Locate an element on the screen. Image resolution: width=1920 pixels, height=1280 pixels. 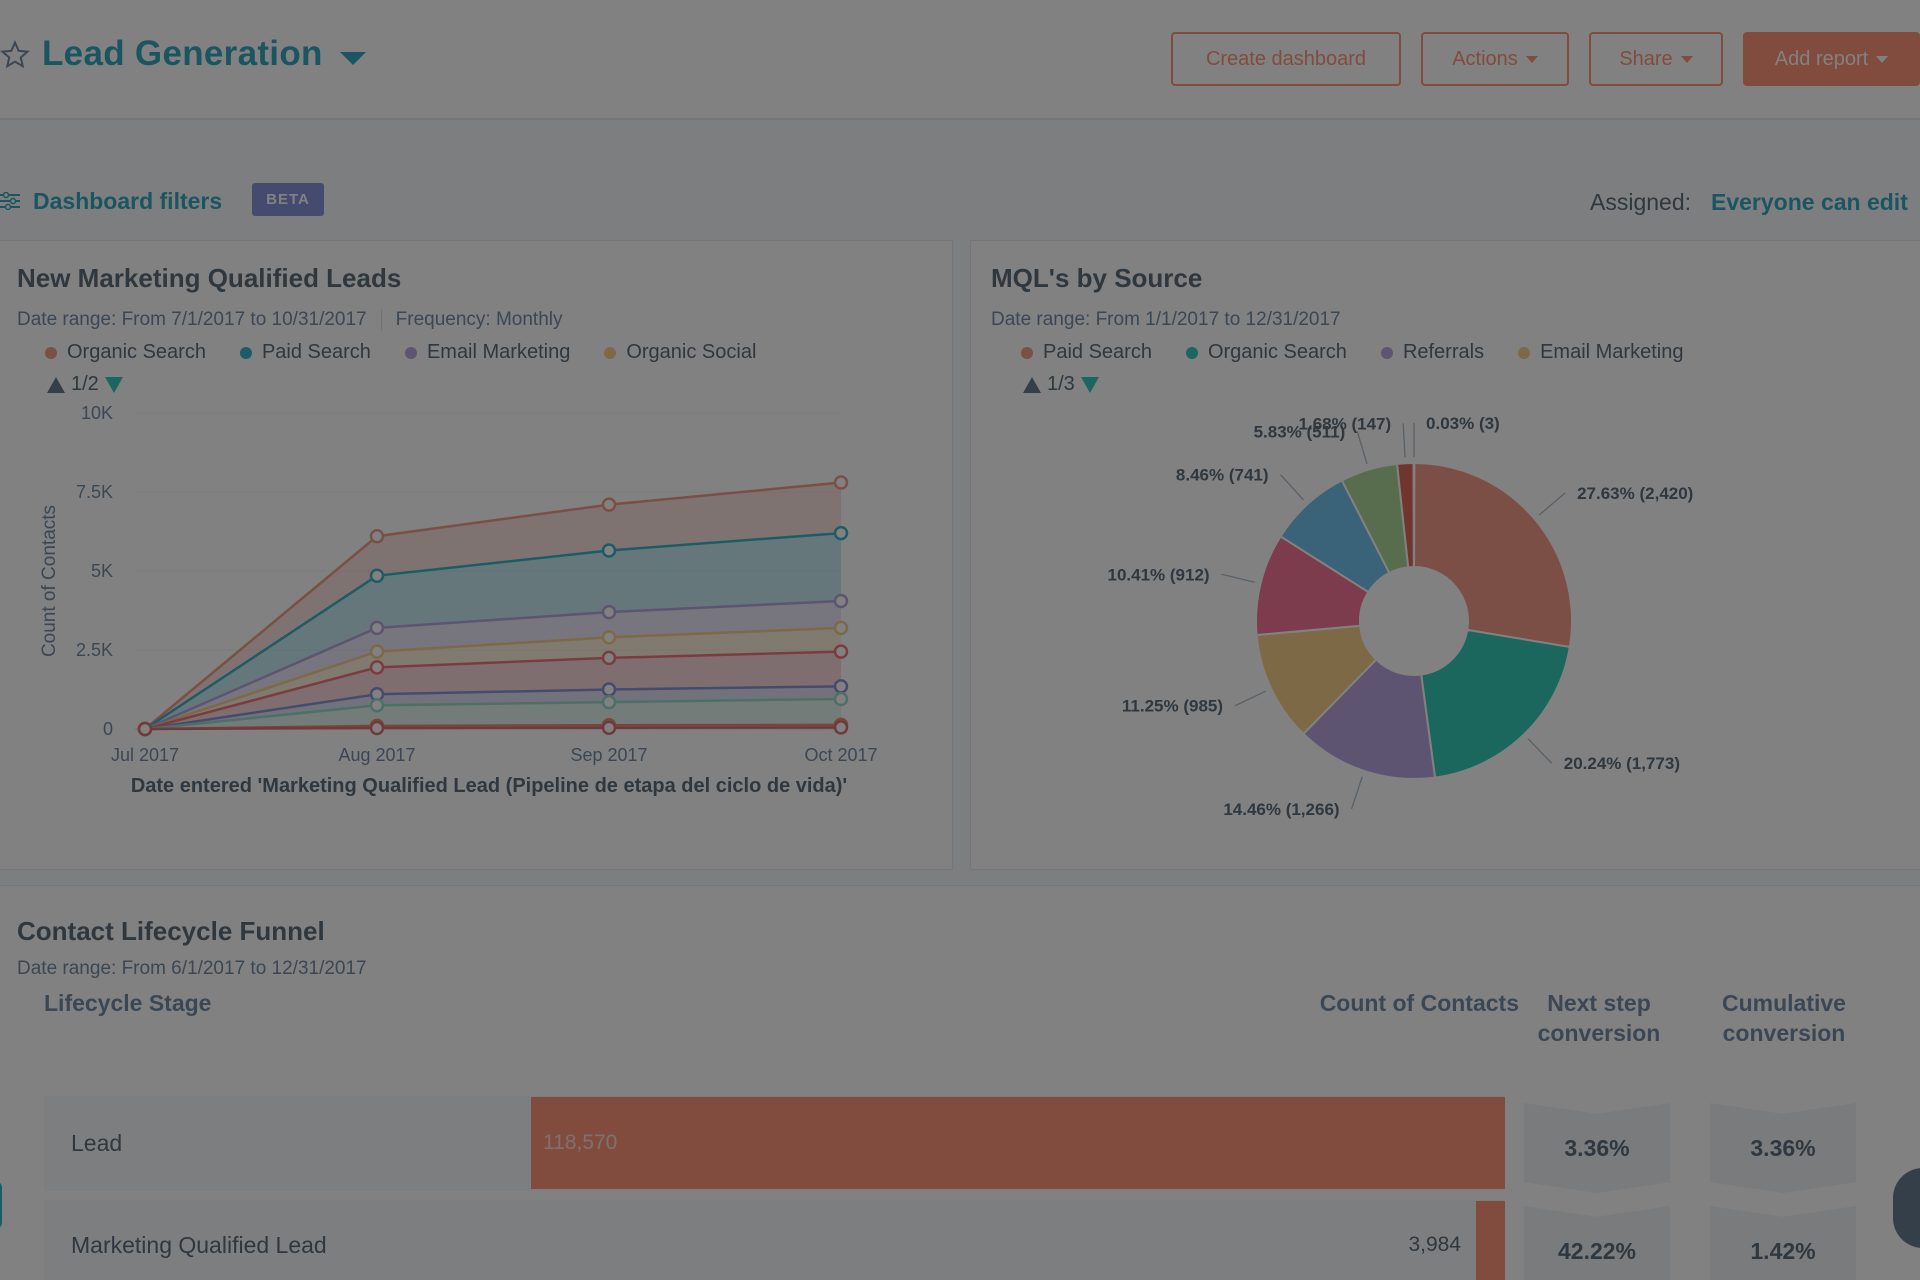
row-count-value: 118,570 is located at coordinates (580, 1142).